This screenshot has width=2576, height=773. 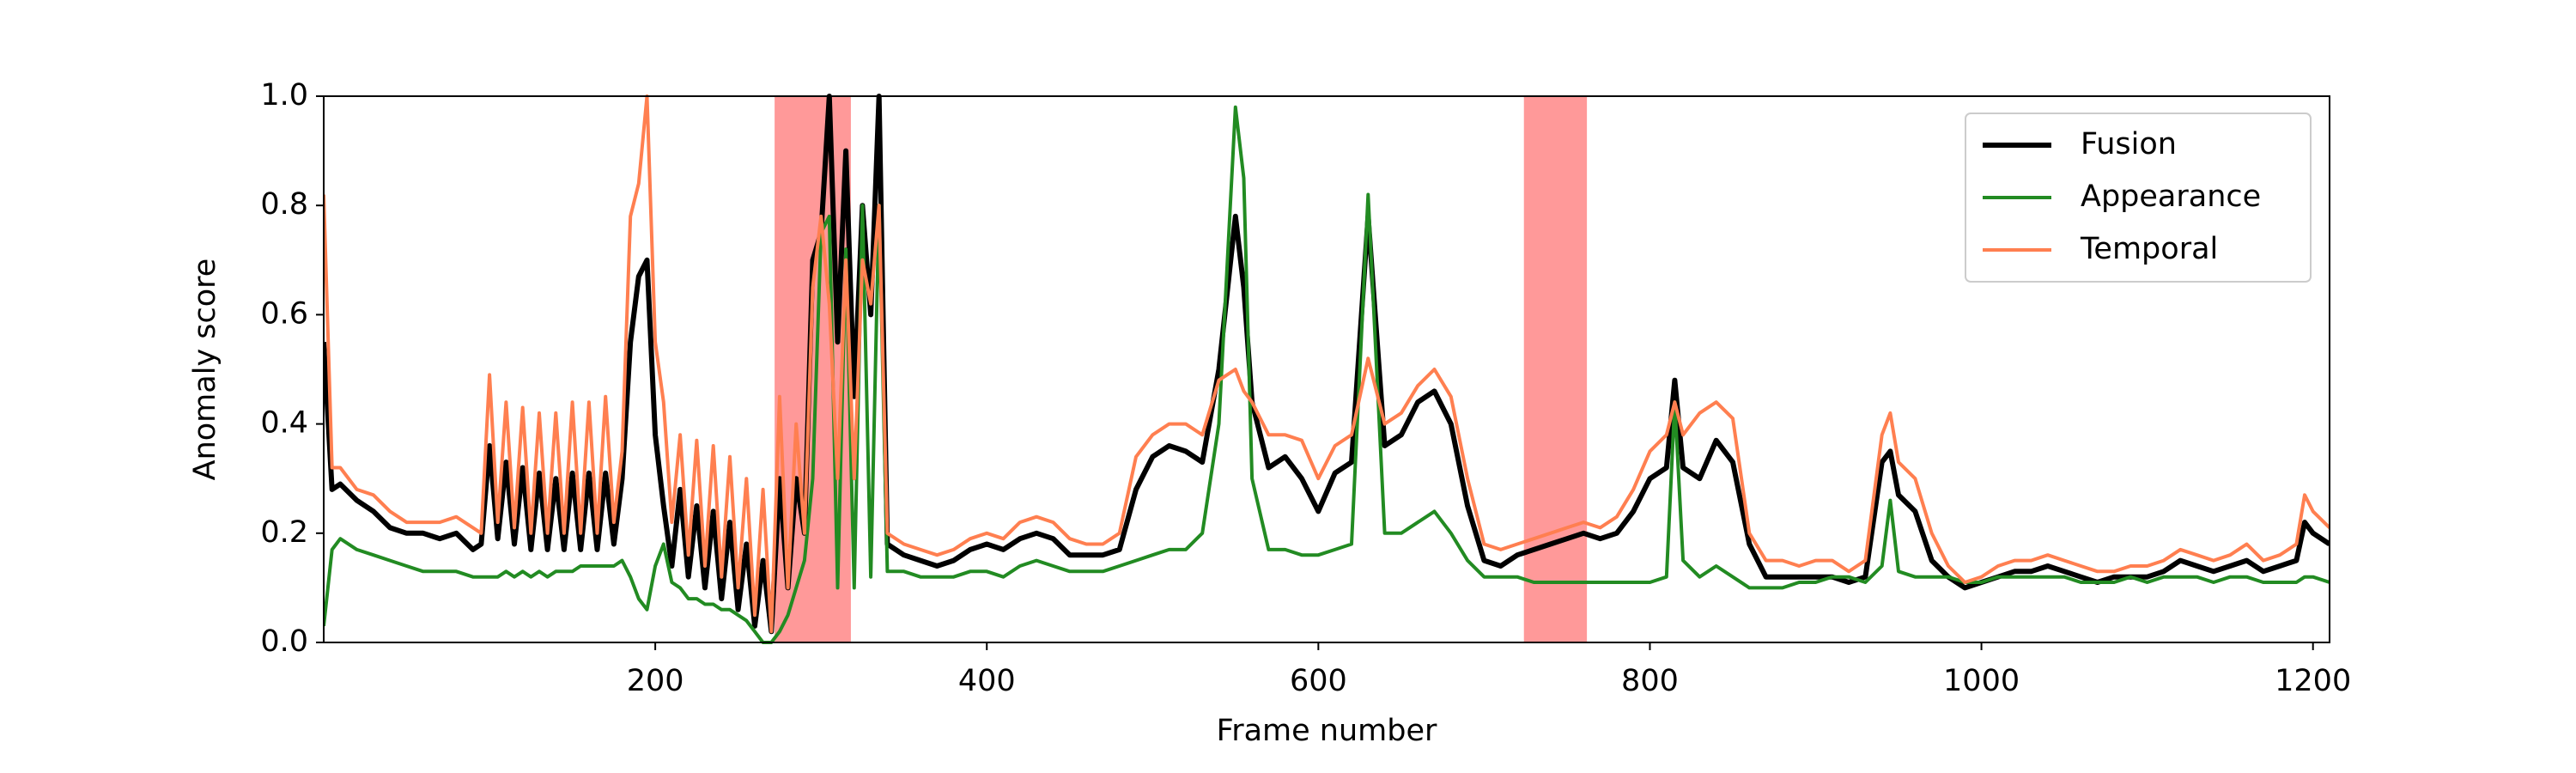 What do you see at coordinates (284, 423) in the screenshot?
I see `y-tick-label: 0.4` at bounding box center [284, 423].